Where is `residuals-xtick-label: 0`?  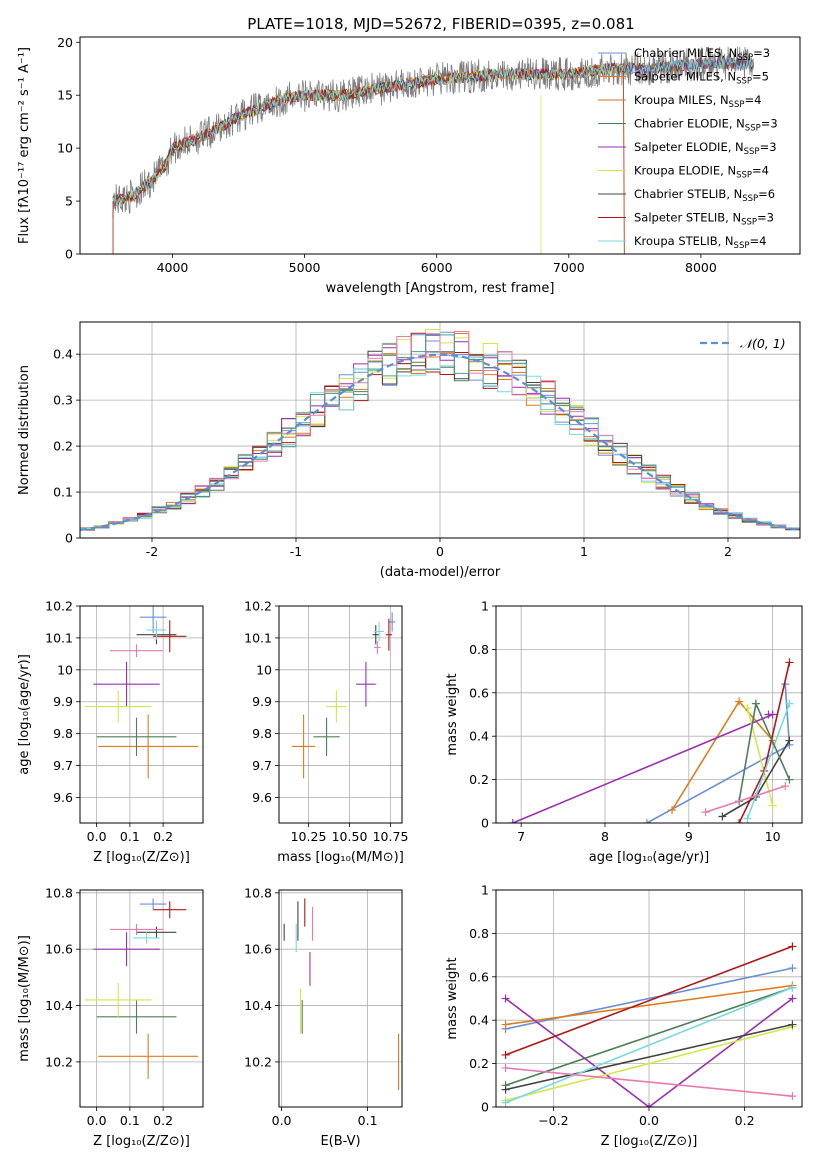 residuals-xtick-label: 0 is located at coordinates (440, 551).